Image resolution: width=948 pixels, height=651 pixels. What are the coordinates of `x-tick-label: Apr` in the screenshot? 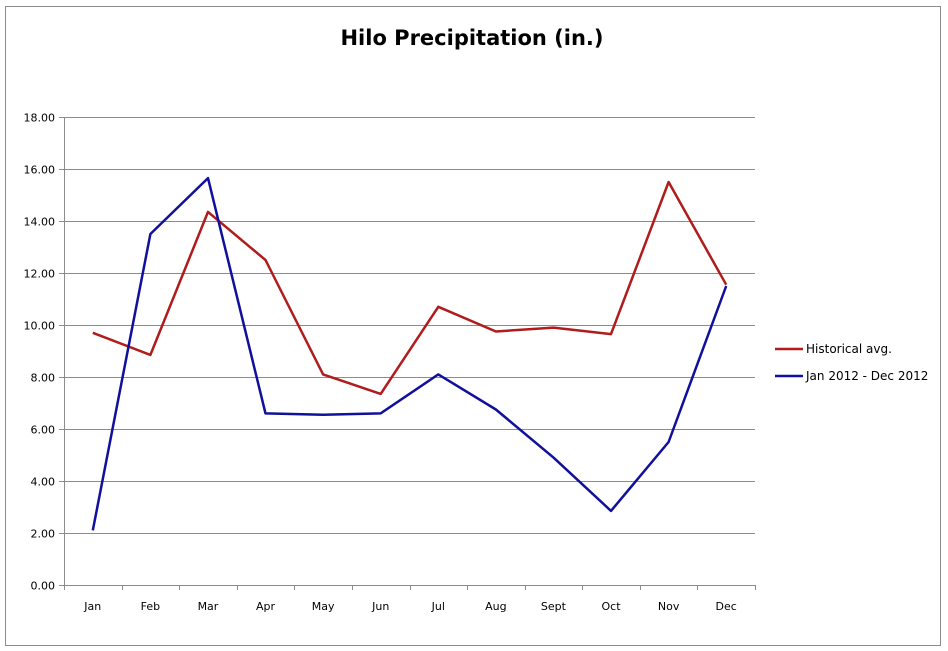 It's located at (266, 606).